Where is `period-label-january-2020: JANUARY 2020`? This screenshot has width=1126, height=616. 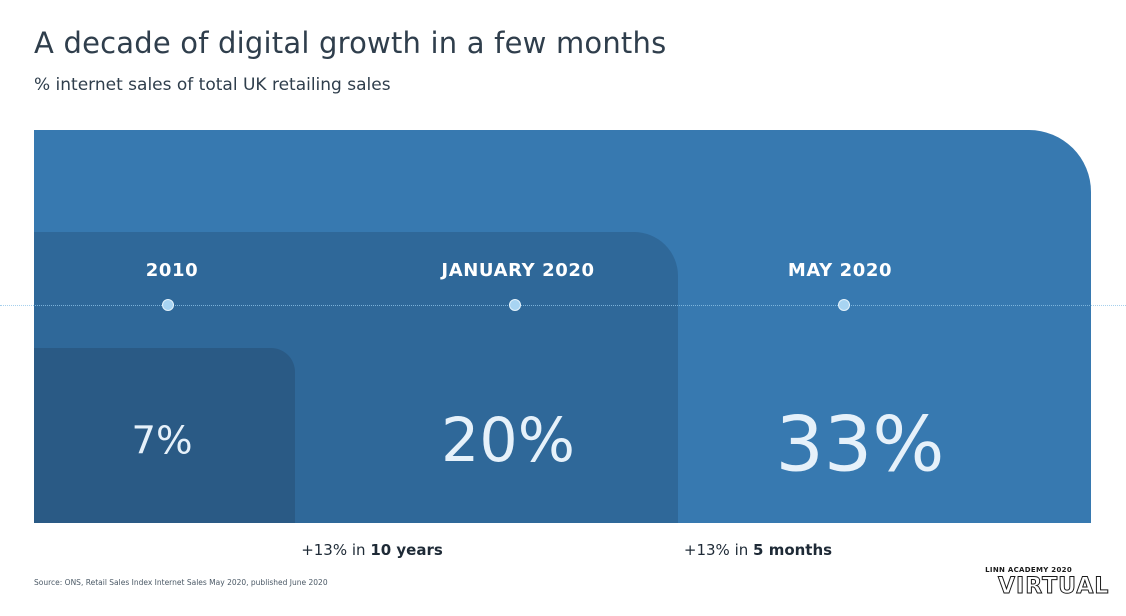
period-label-january-2020: JANUARY 2020 is located at coordinates (518, 270).